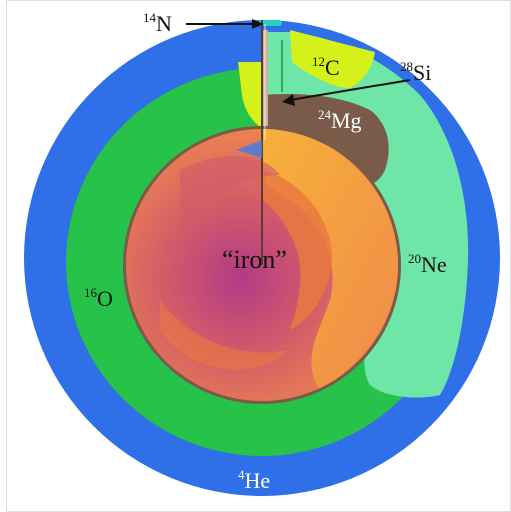 The height and width of the screenshot is (512, 511). Describe the element at coordinates (157, 23) in the screenshot. I see `nitrogen-label: 14N` at that location.